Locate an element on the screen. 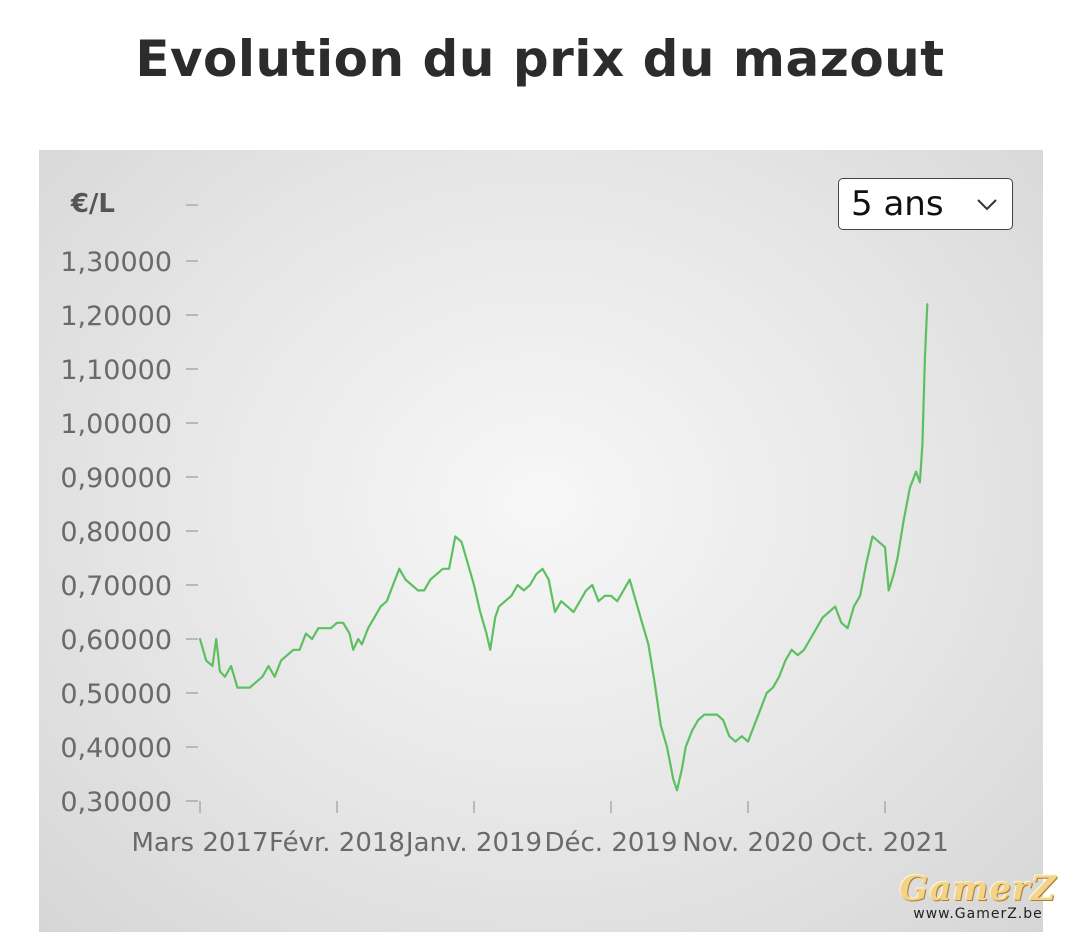 The height and width of the screenshot is (932, 1080). watermark-brand: GamerZ is located at coordinates (978, 889).